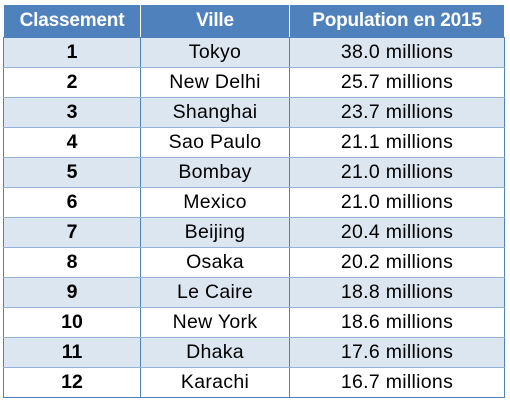 The image size is (510, 401). Describe the element at coordinates (215, 322) in the screenshot. I see `city-cell: New York` at that location.